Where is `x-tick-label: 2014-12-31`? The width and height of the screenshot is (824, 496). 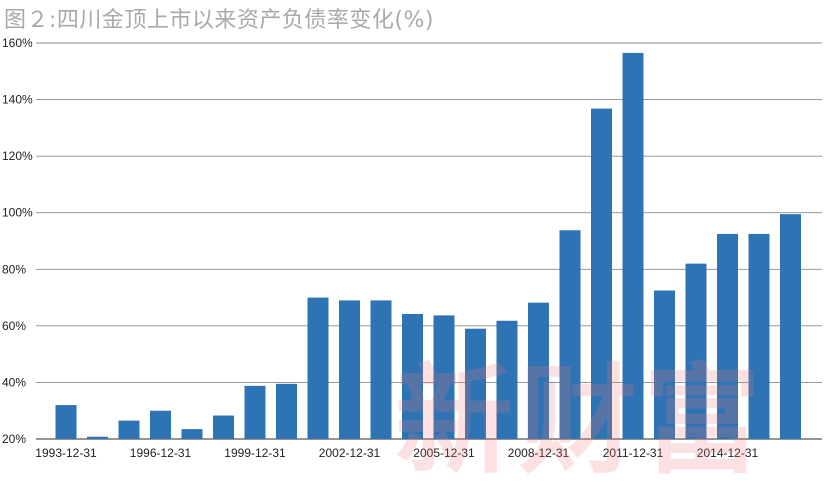 x-tick-label: 2014-12-31 is located at coordinates (728, 453).